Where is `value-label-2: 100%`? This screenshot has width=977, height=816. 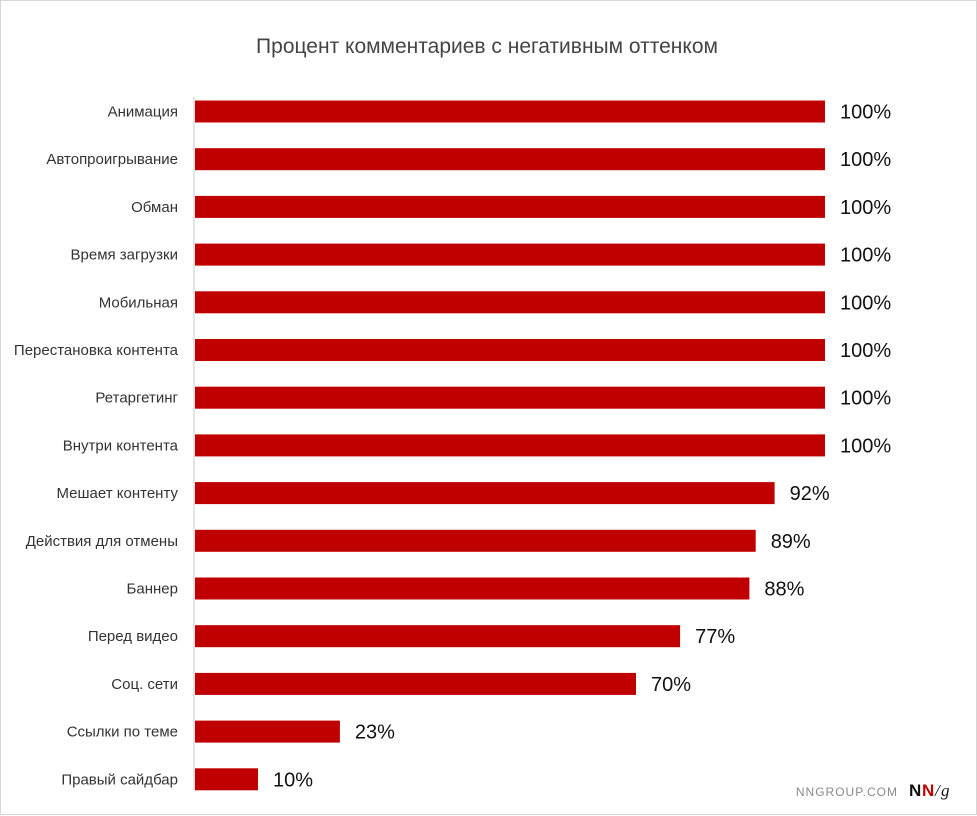 value-label-2: 100% is located at coordinates (865, 208).